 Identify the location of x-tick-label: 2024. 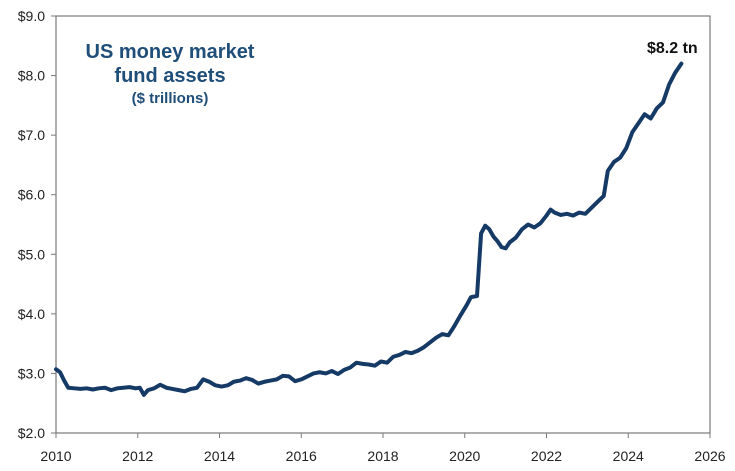
(628, 456).